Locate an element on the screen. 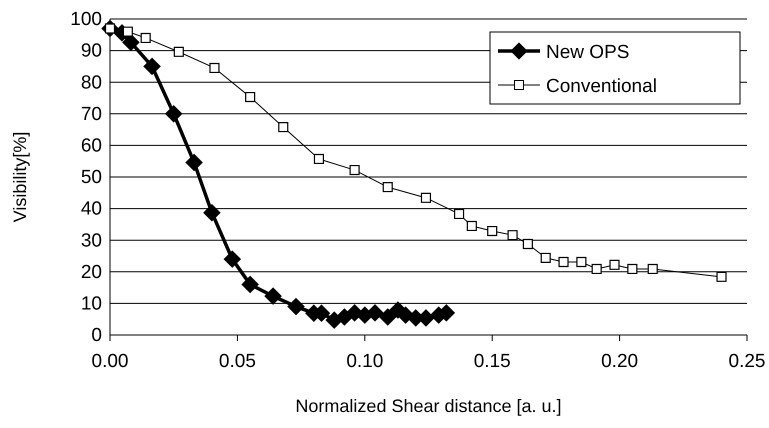  y-tick-label: 60 is located at coordinates (91, 145).